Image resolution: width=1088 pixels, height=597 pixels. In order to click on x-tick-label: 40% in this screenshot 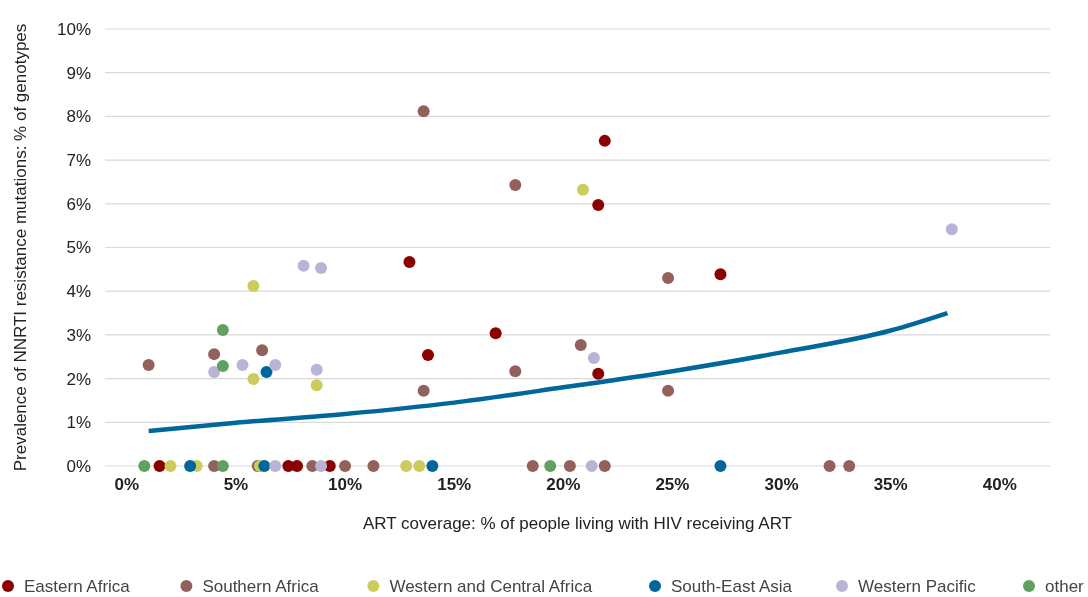, I will do `click(999, 484)`.